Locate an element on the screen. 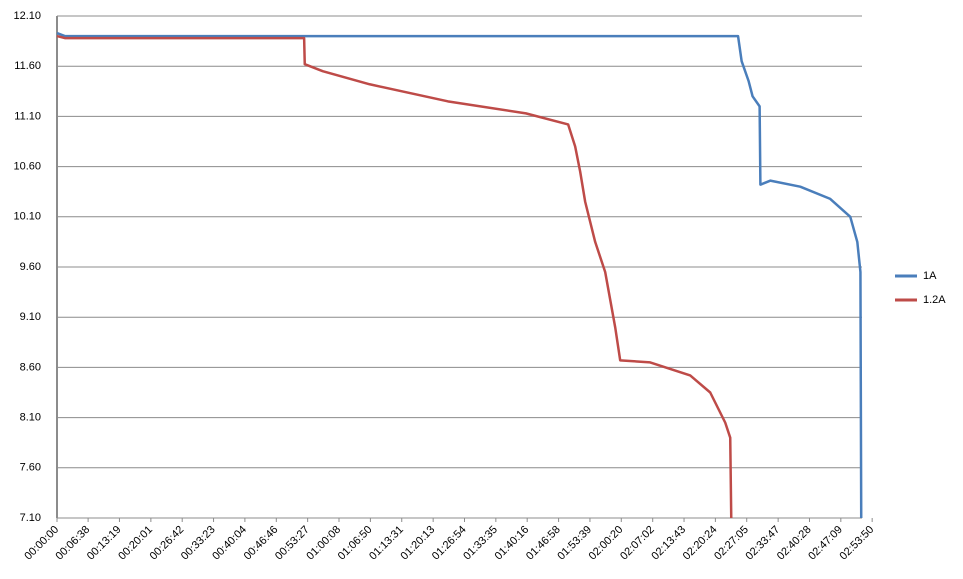 This screenshot has height=579, width=963. y-tick-label: 9.10 is located at coordinates (30, 317).